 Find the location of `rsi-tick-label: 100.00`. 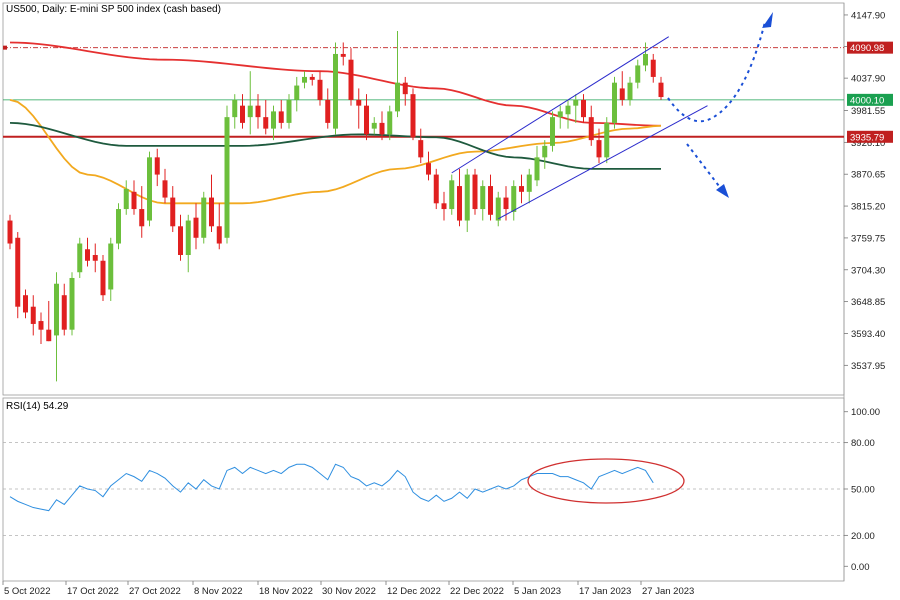

rsi-tick-label: 100.00 is located at coordinates (865, 412).